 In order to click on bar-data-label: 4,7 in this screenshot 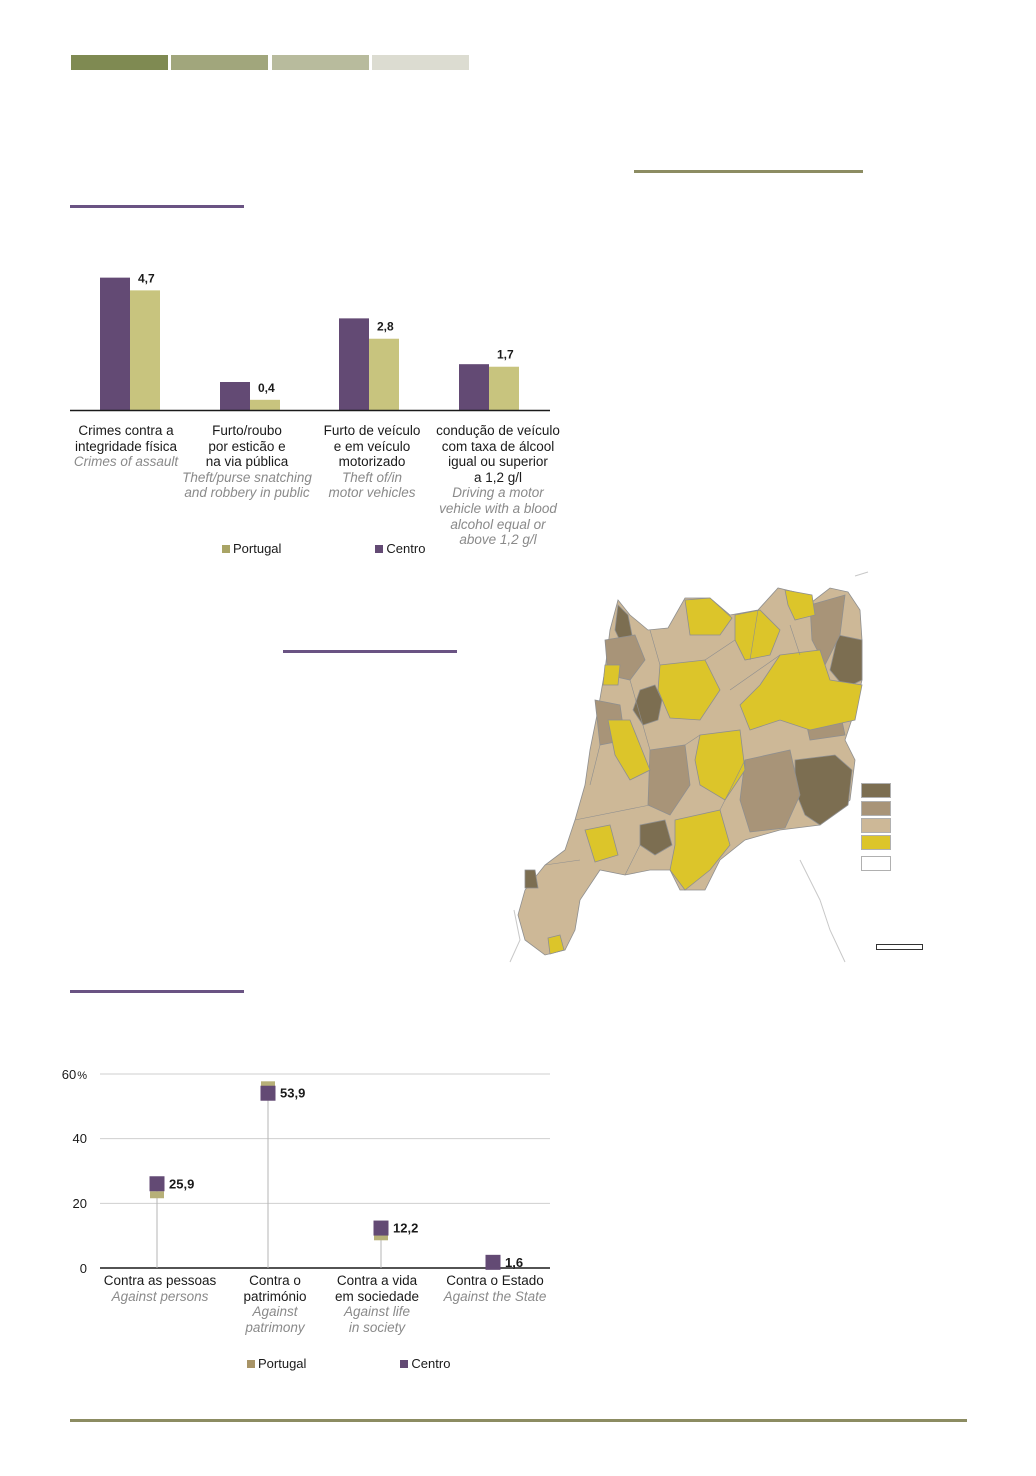, I will do `click(146, 278)`.